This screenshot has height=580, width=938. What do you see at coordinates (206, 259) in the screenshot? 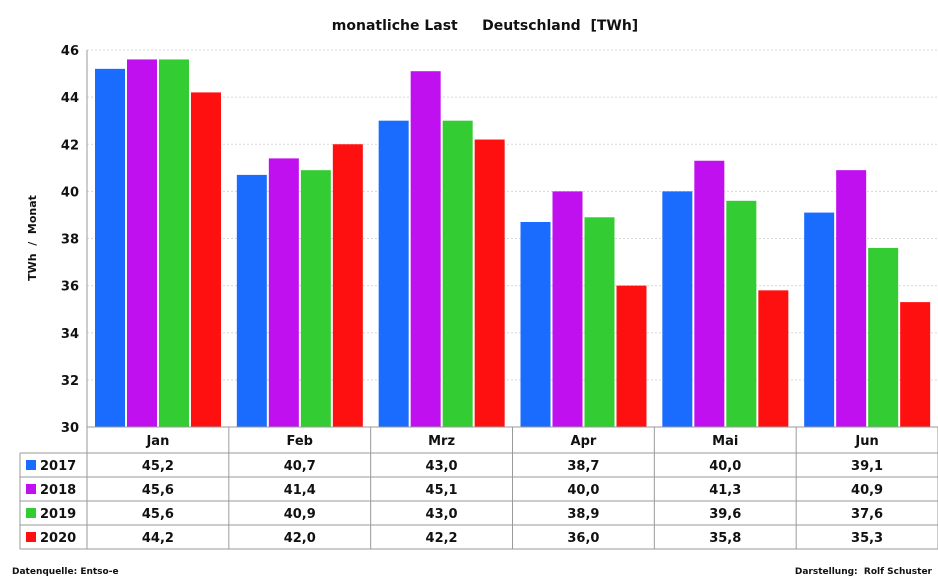
I see `bar-2020-Jan` at bounding box center [206, 259].